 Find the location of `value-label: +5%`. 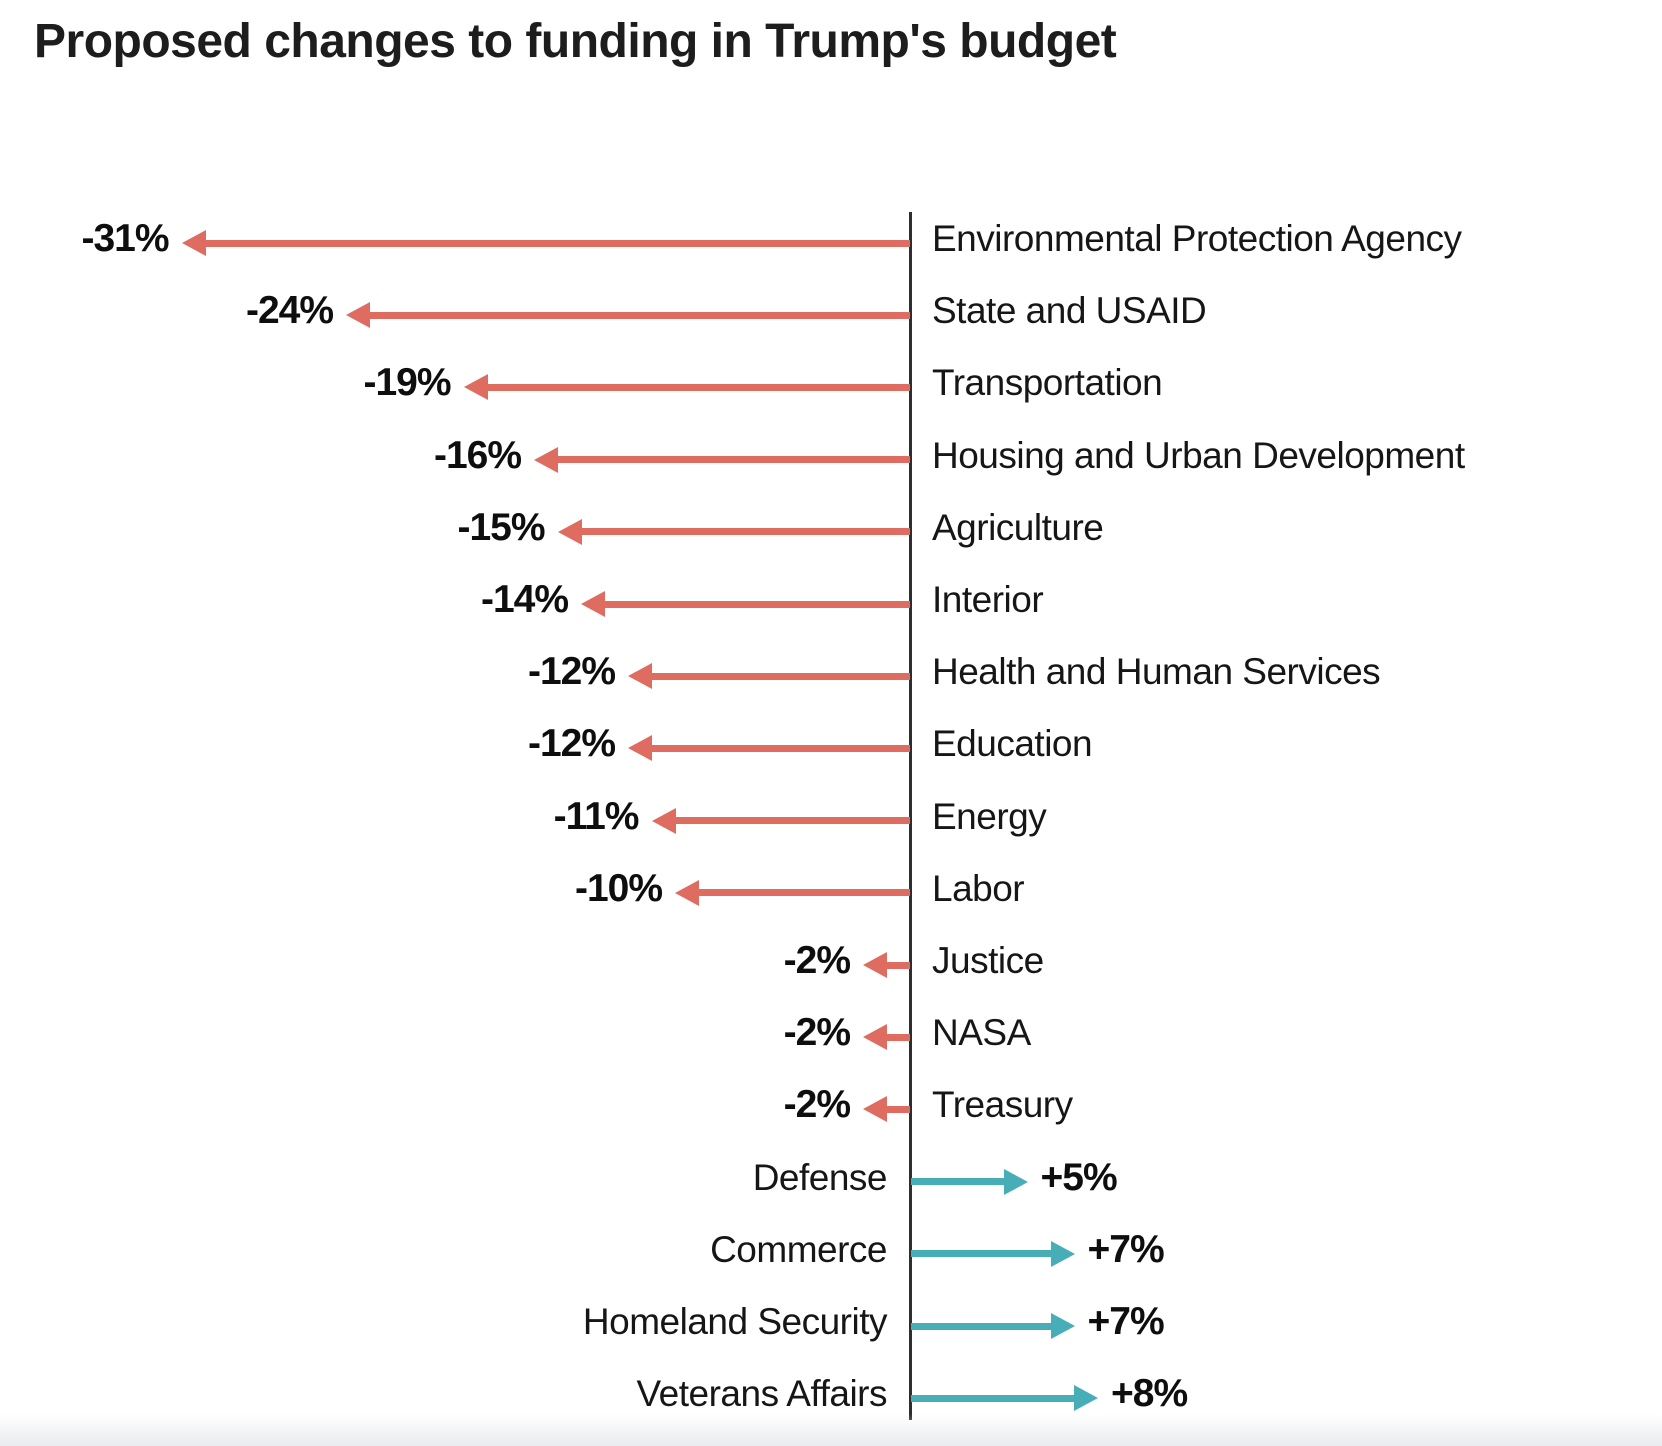

value-label: +5% is located at coordinates (1079, 1177).